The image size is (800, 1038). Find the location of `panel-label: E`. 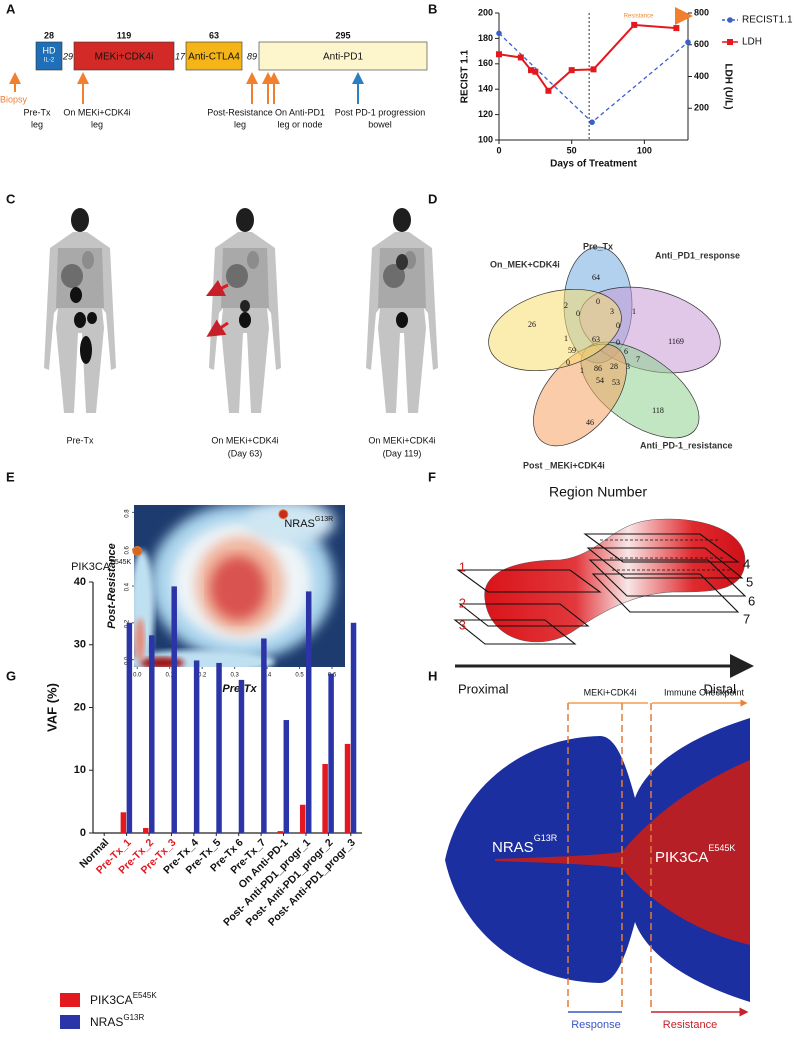

panel-label: E is located at coordinates (10, 476).